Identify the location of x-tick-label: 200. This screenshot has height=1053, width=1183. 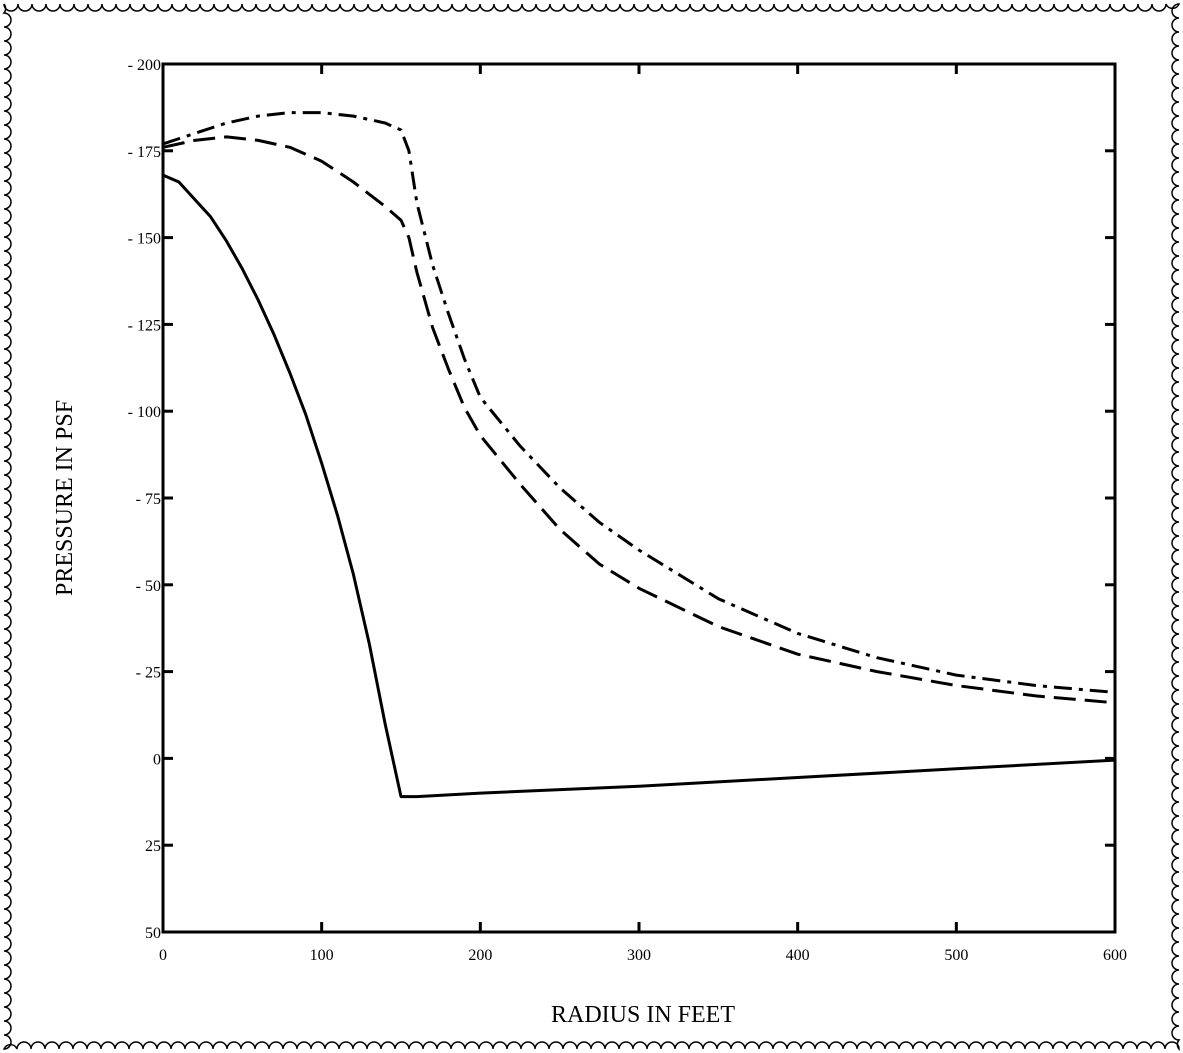
(480, 955).